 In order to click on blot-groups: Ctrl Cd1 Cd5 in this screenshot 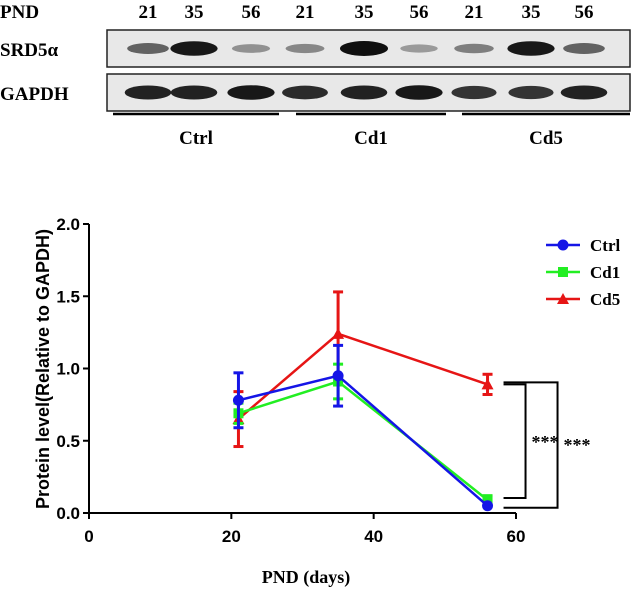, I will do `click(371, 130)`.